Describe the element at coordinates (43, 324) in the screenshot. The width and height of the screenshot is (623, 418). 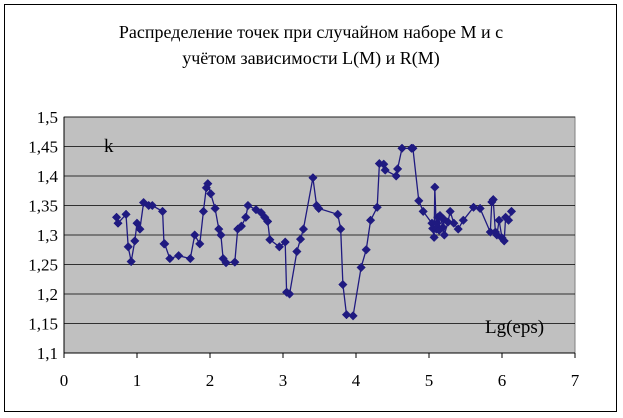
I see `y-tick-label: 1,15` at that location.